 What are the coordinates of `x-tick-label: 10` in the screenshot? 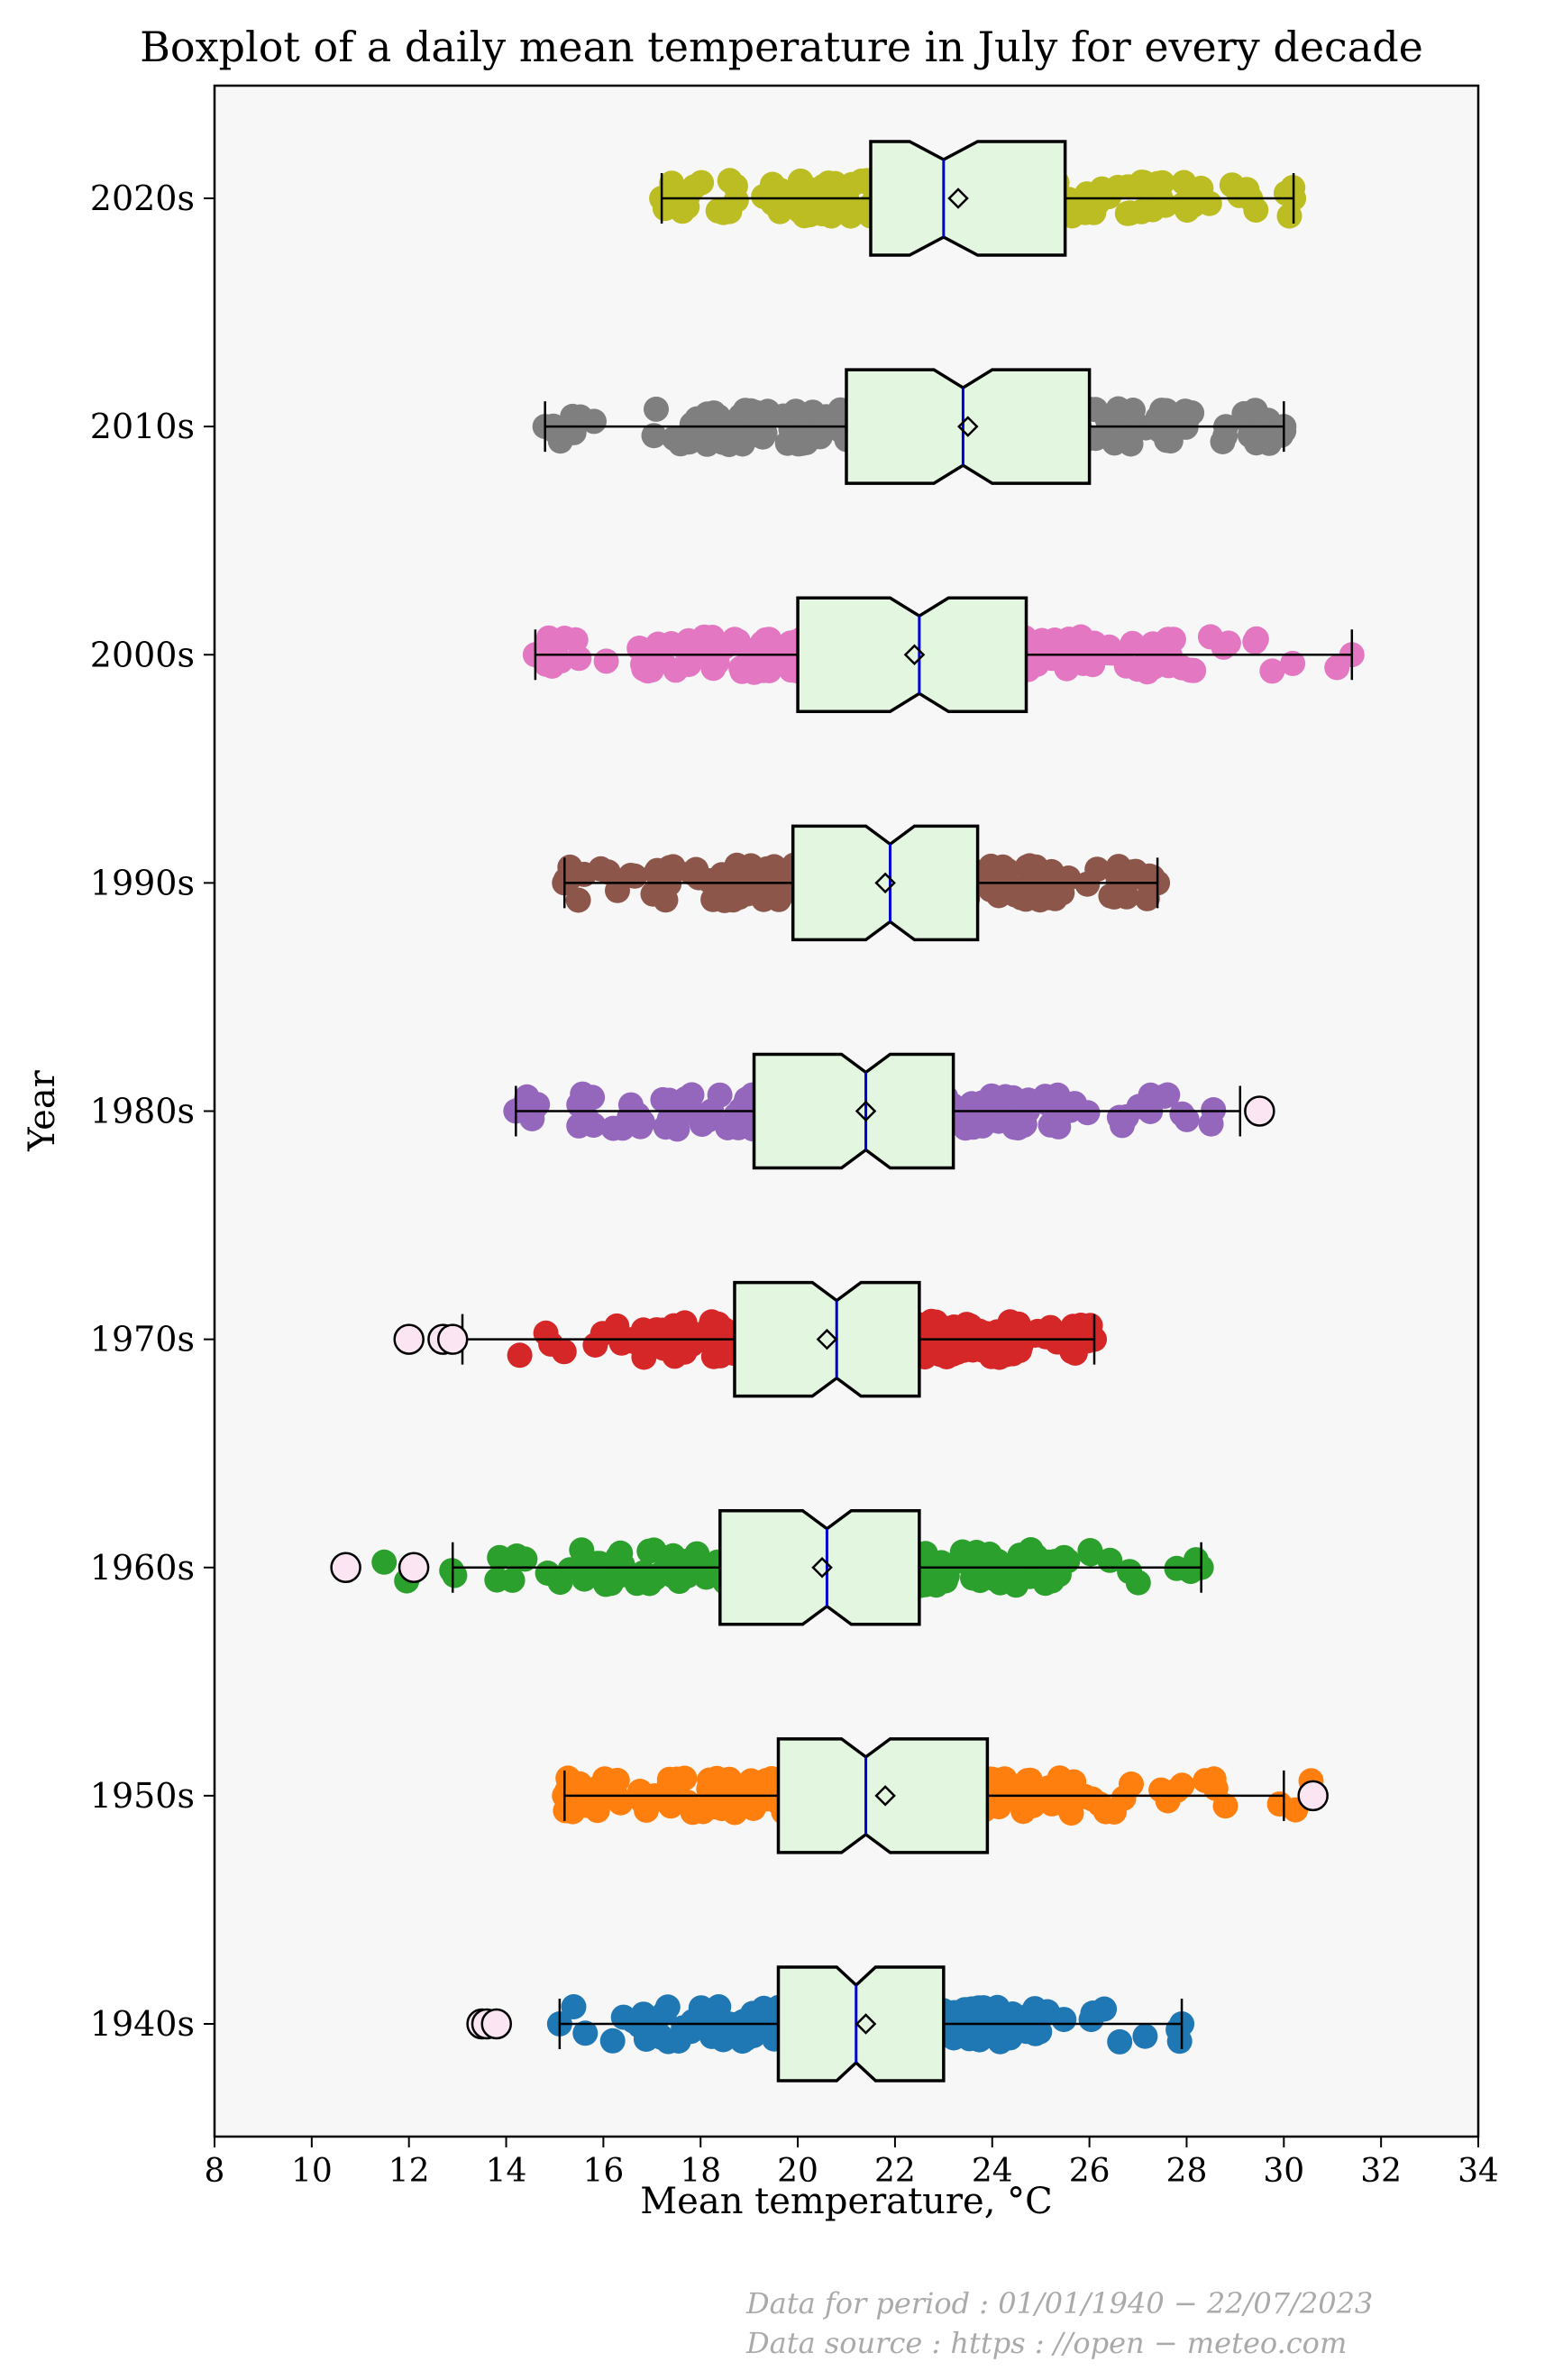 It's located at (312, 2172).